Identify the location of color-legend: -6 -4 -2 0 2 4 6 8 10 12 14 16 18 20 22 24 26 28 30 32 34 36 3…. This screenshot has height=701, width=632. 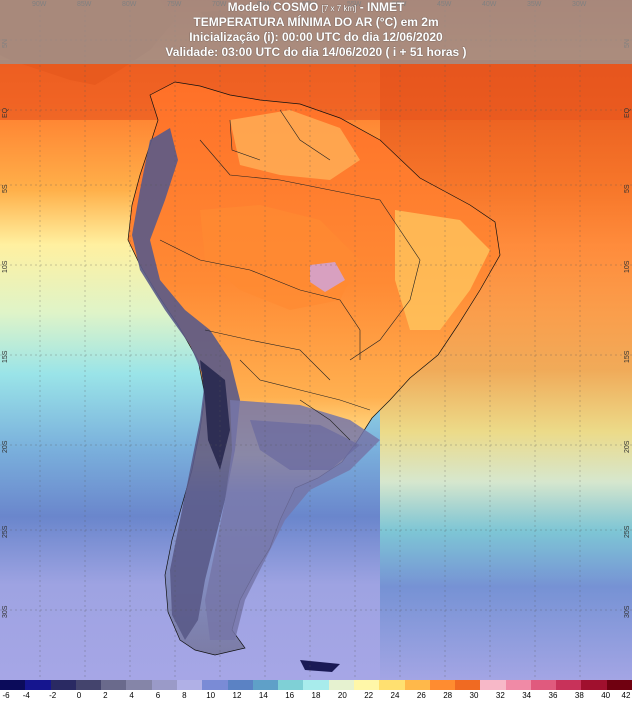
(316, 690).